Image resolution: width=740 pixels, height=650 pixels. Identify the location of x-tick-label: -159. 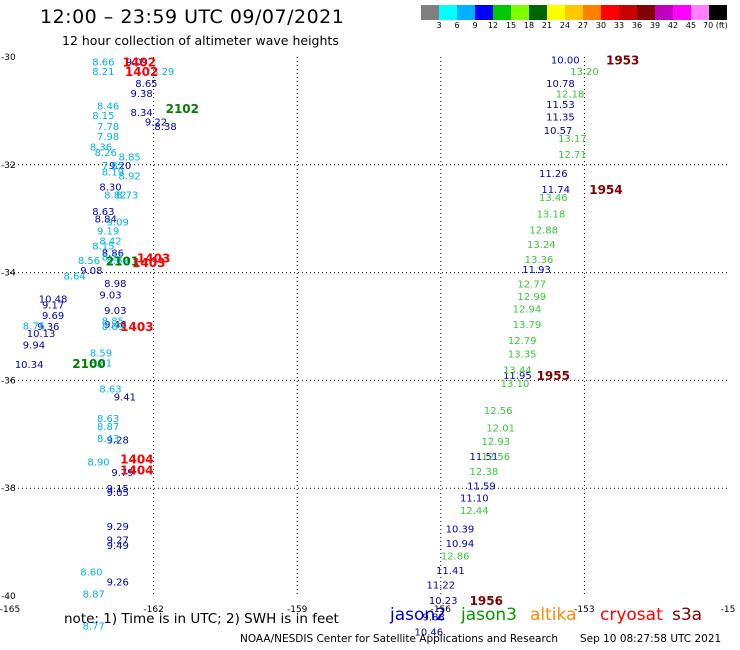
(297, 610).